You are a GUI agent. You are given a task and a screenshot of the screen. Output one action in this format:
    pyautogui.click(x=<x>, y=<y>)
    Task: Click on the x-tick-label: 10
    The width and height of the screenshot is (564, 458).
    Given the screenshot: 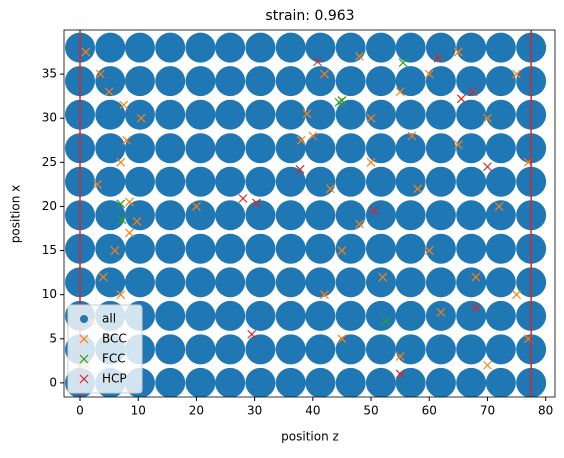 What is the action you would take?
    pyautogui.click(x=138, y=411)
    